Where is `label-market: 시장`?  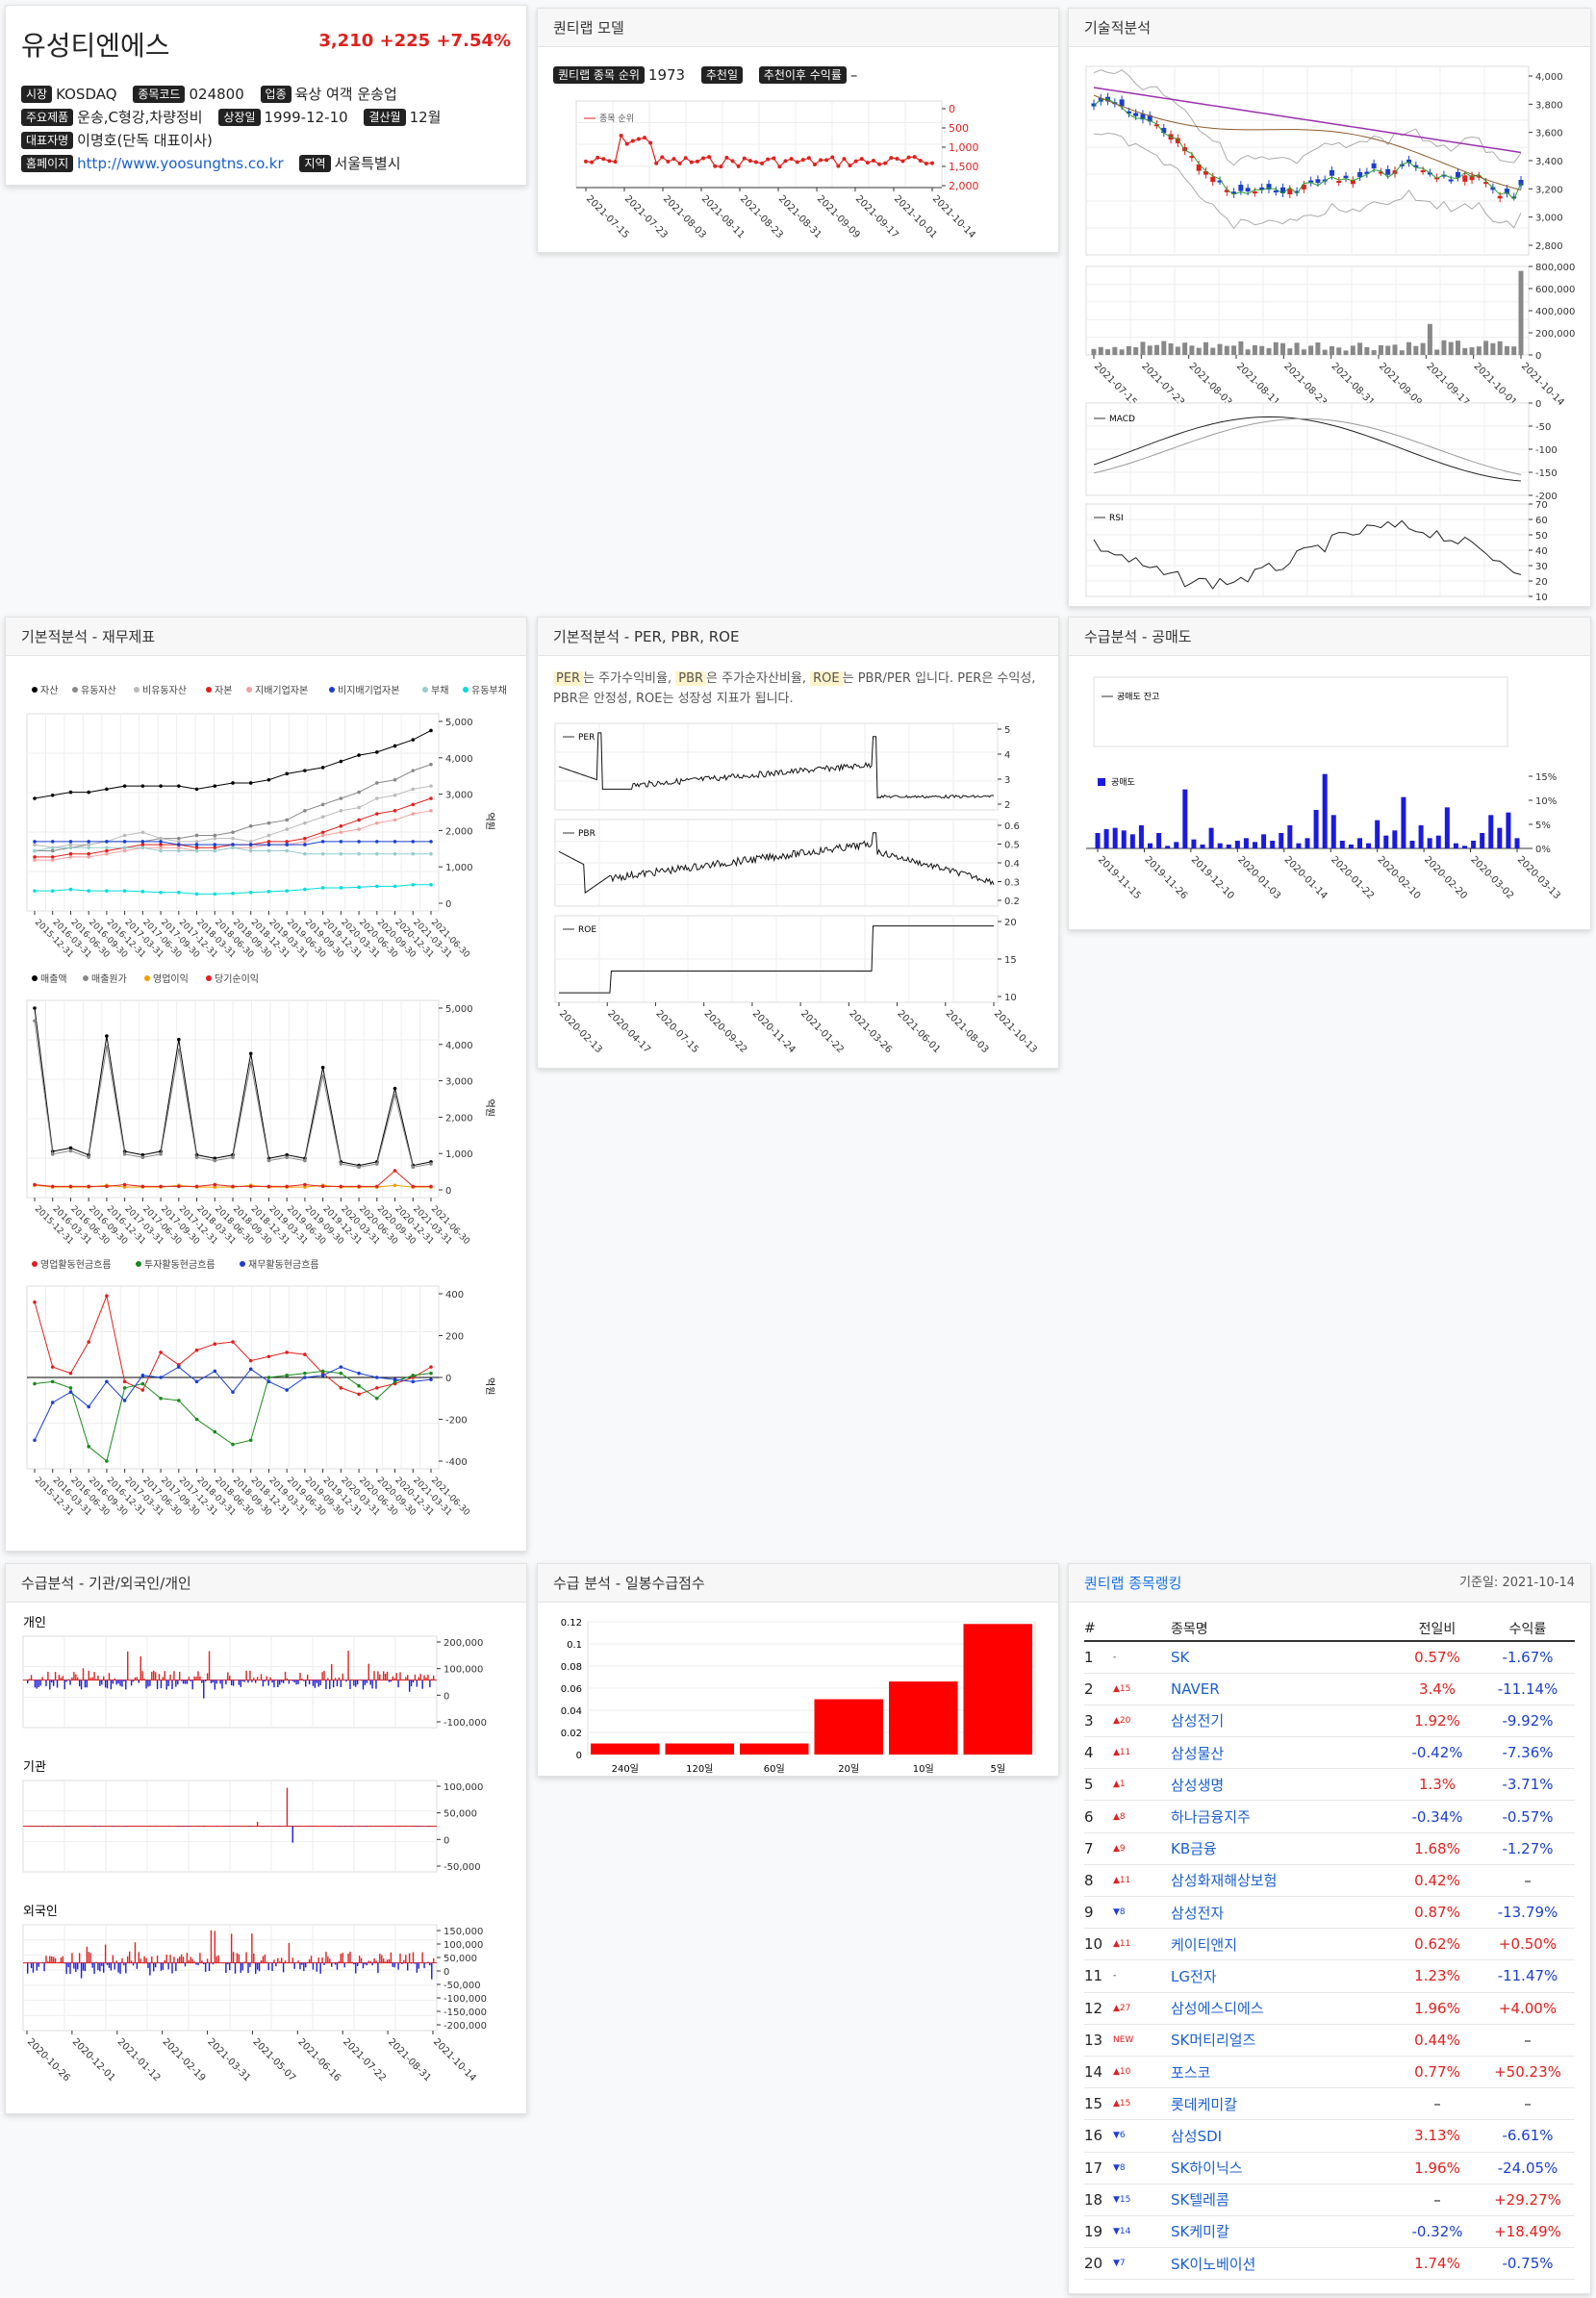
label-market: 시장 is located at coordinates (37, 94).